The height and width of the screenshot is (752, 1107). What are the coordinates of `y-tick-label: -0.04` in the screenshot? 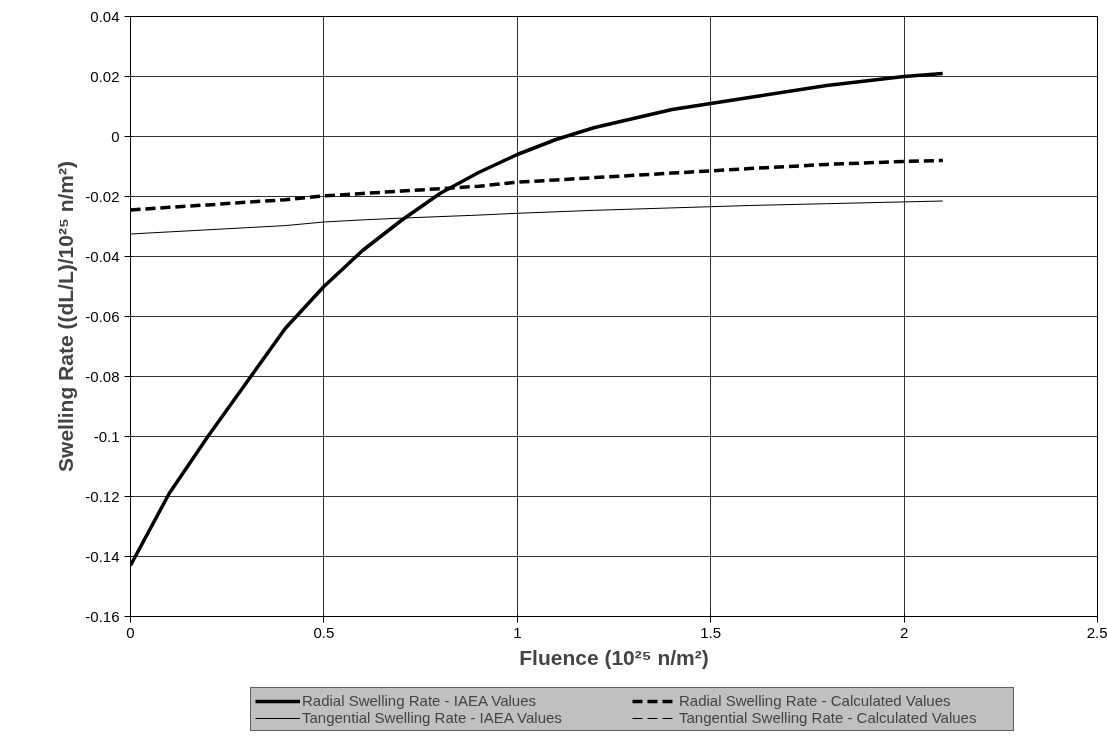 It's located at (102, 256).